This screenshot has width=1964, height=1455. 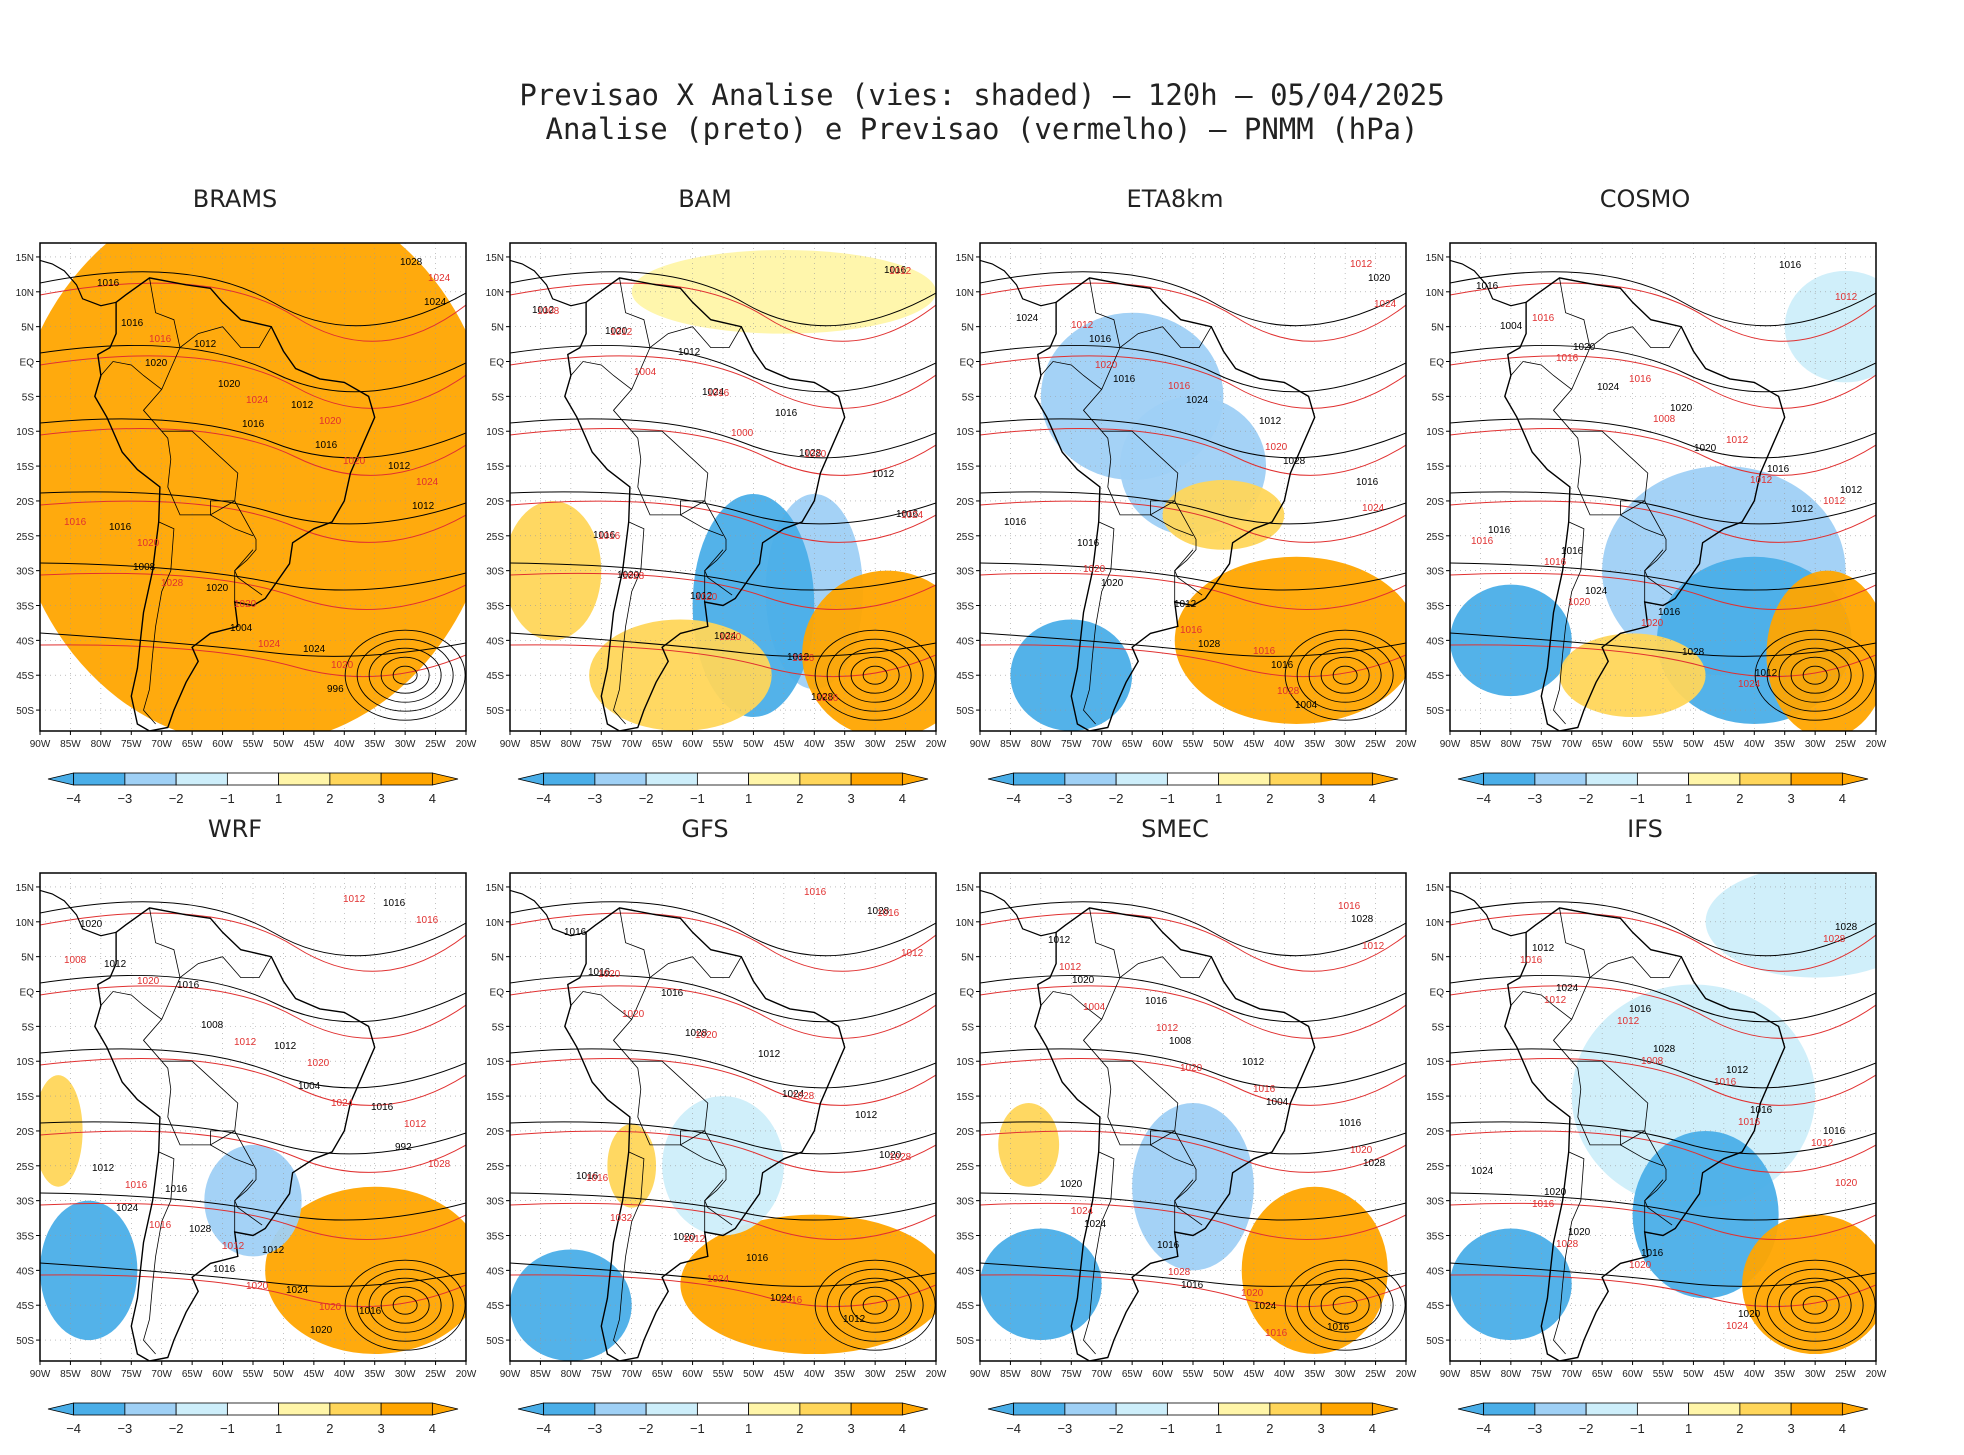 I want to click on lat-tick-label: 20S, so click(x=25, y=1132).